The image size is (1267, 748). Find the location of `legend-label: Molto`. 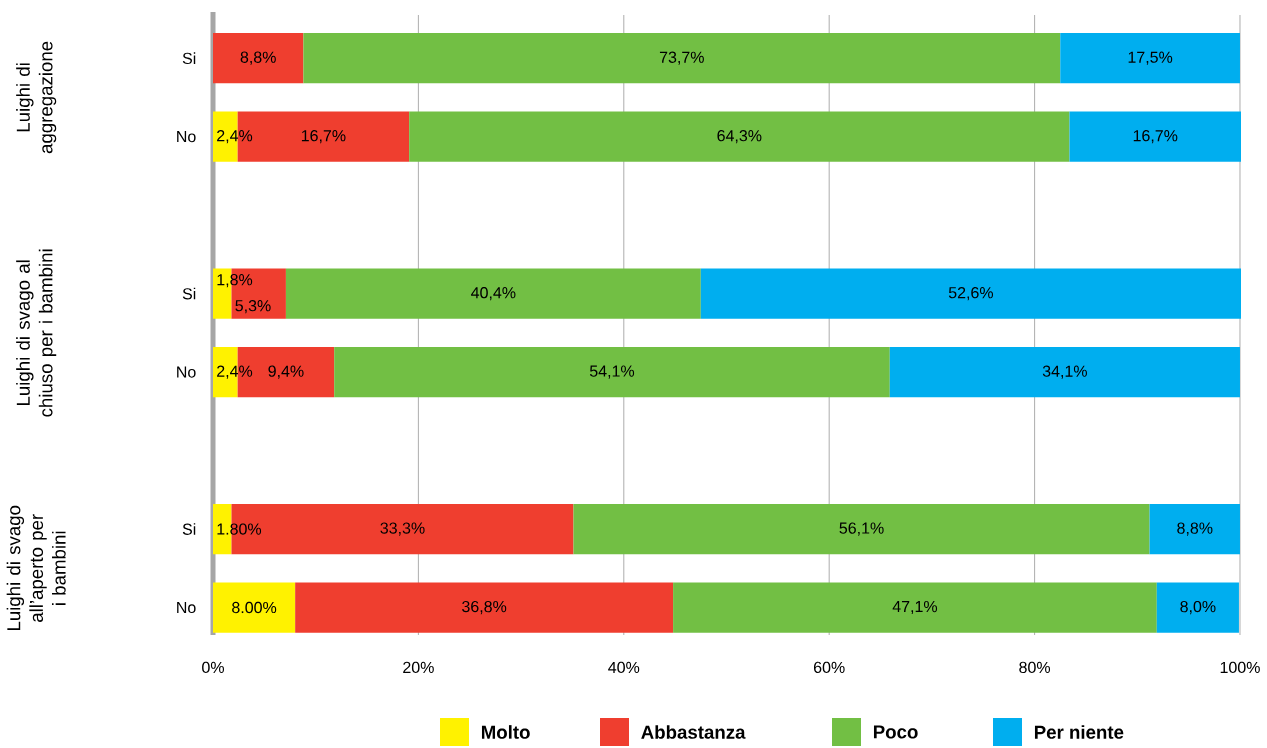

legend-label: Molto is located at coordinates (505, 732).